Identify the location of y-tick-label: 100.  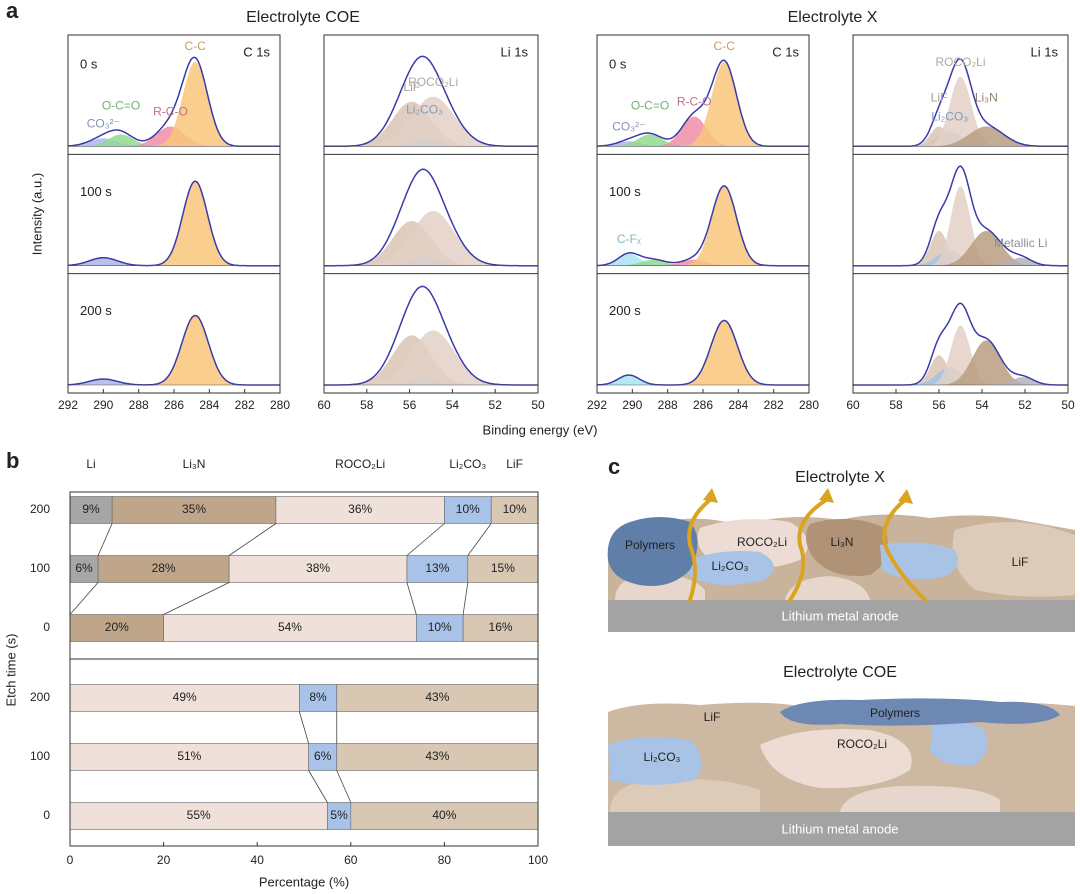
(40, 756).